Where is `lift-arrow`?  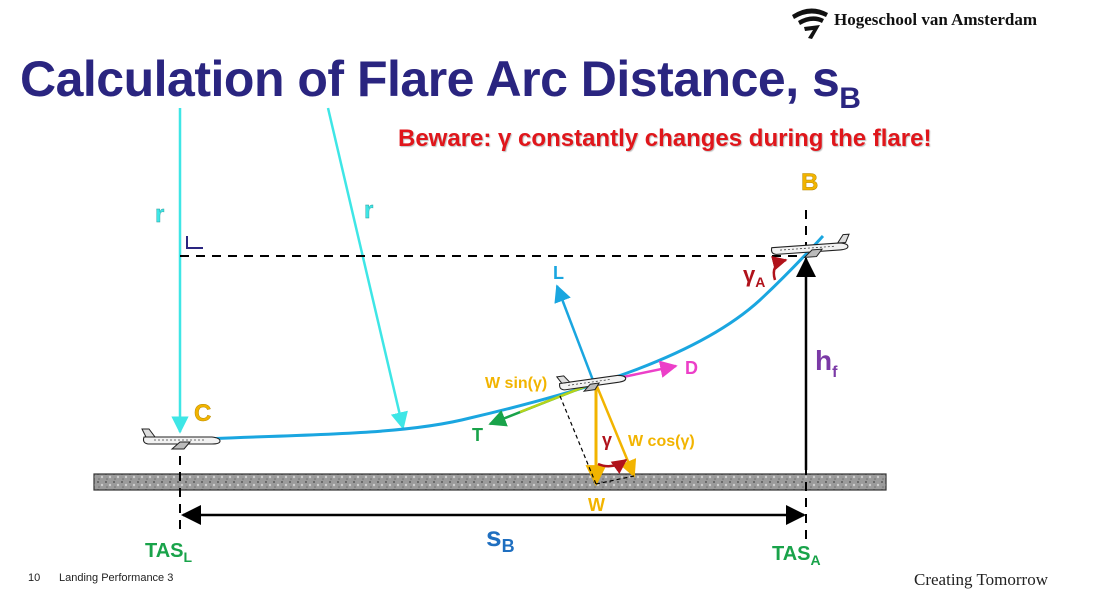 lift-arrow is located at coordinates (575, 334).